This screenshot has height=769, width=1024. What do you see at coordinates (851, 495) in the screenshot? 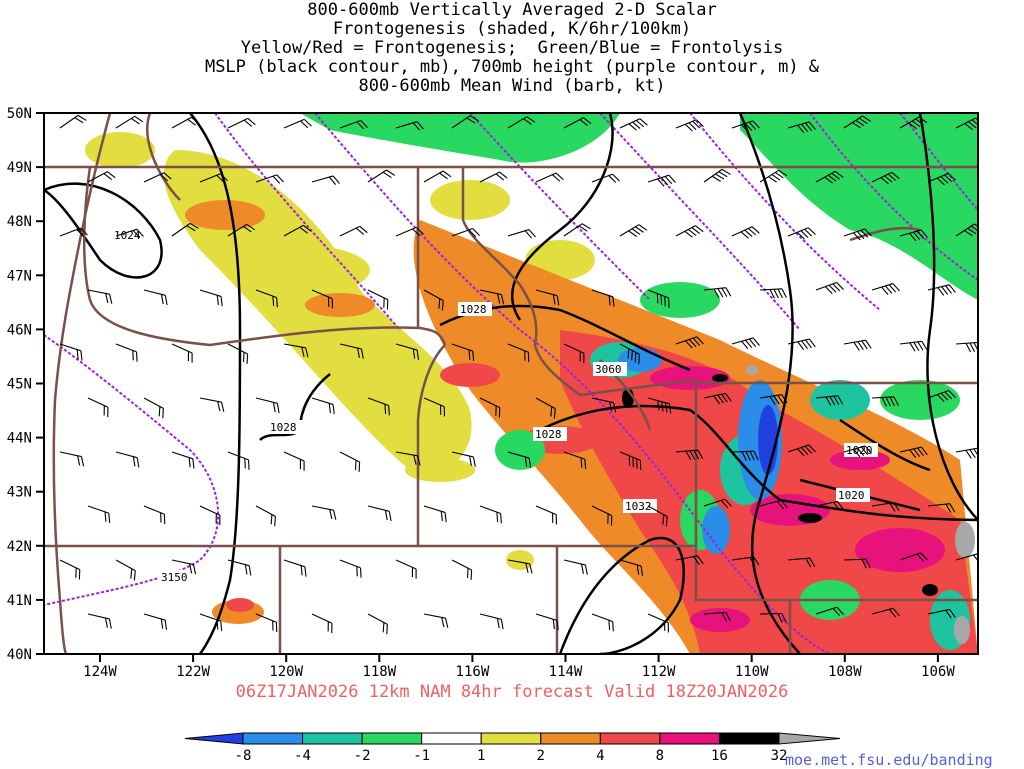
I see `mslp-label: 1020` at bounding box center [851, 495].